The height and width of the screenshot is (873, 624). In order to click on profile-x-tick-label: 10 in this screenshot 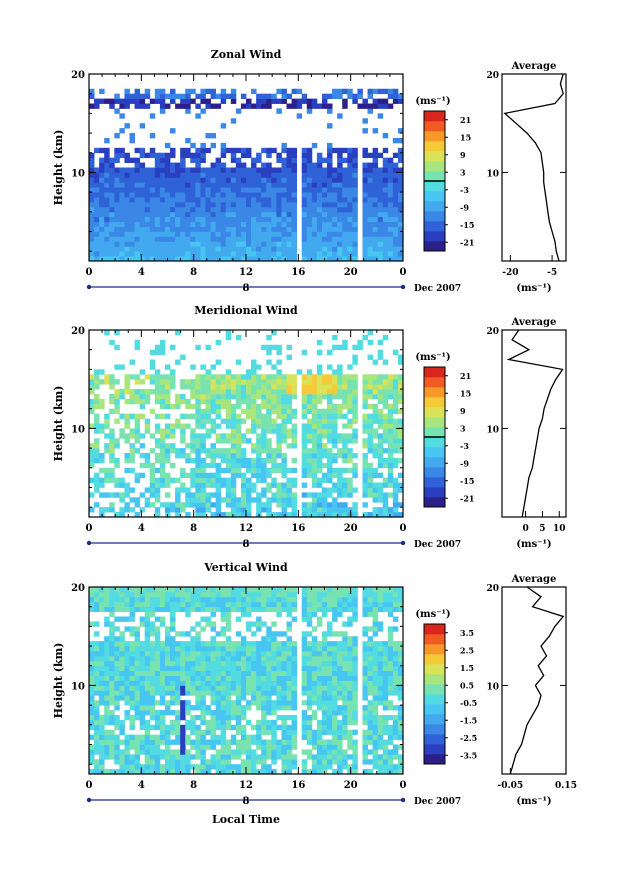, I will do `click(559, 529)`.